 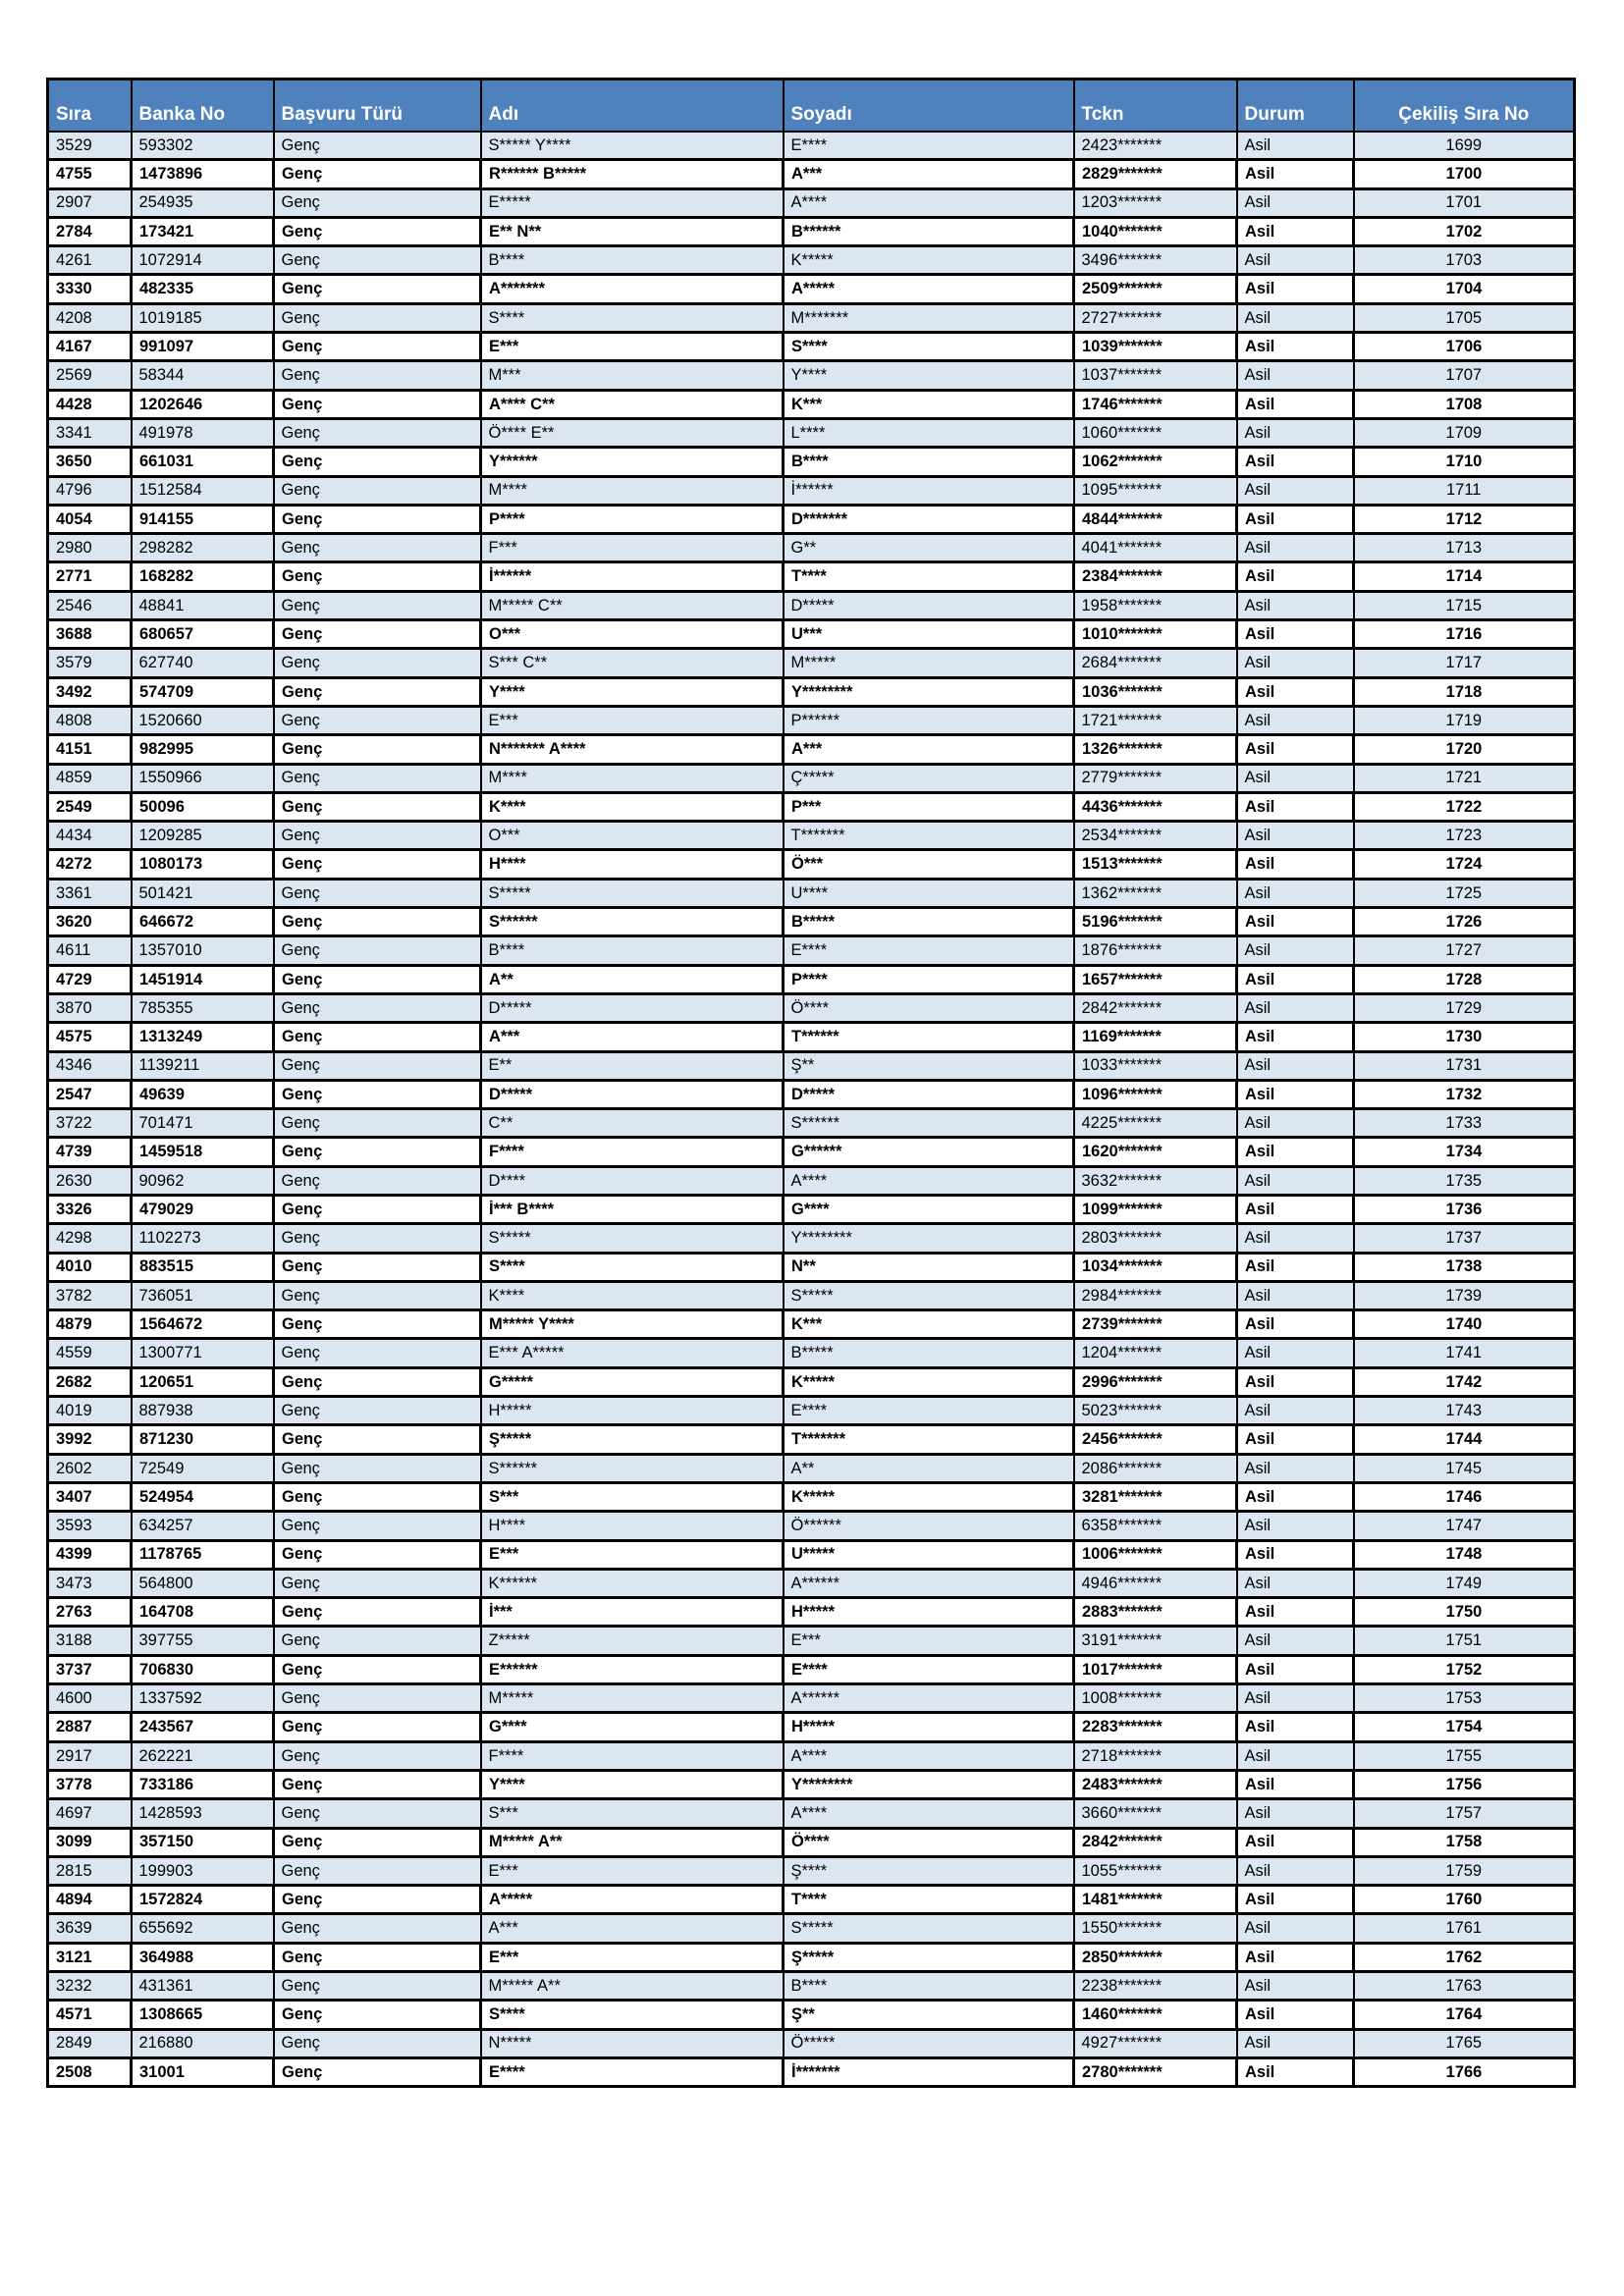 I want to click on cell-cekilis-sira-no: 1731, so click(x=1464, y=1066).